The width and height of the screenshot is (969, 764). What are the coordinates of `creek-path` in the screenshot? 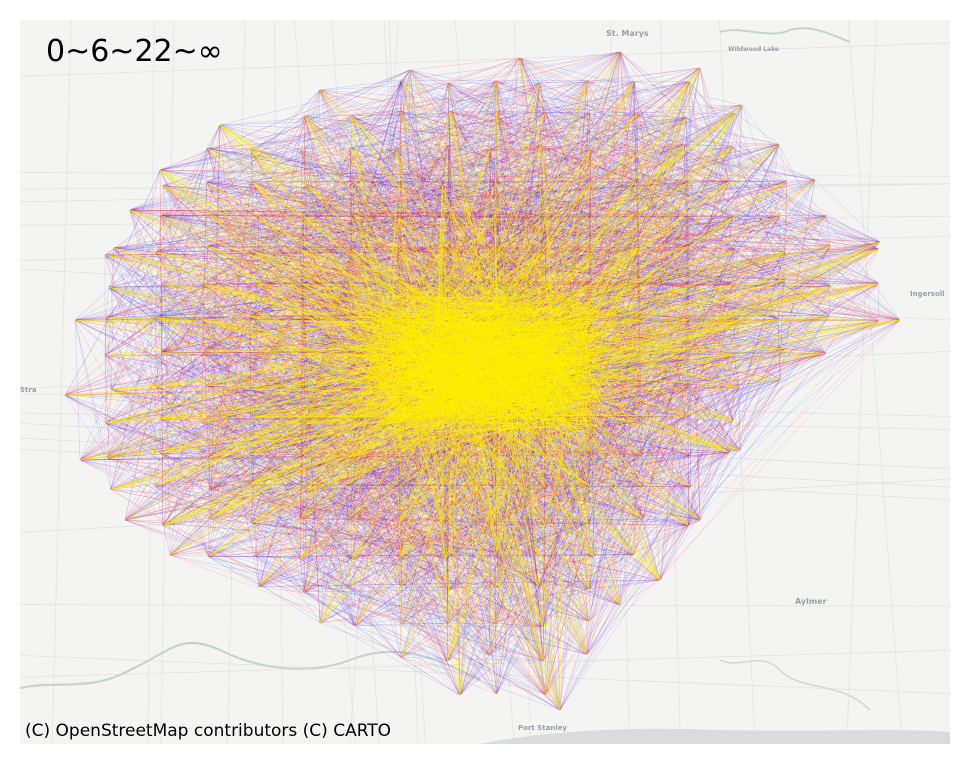 It's located at (795, 685).